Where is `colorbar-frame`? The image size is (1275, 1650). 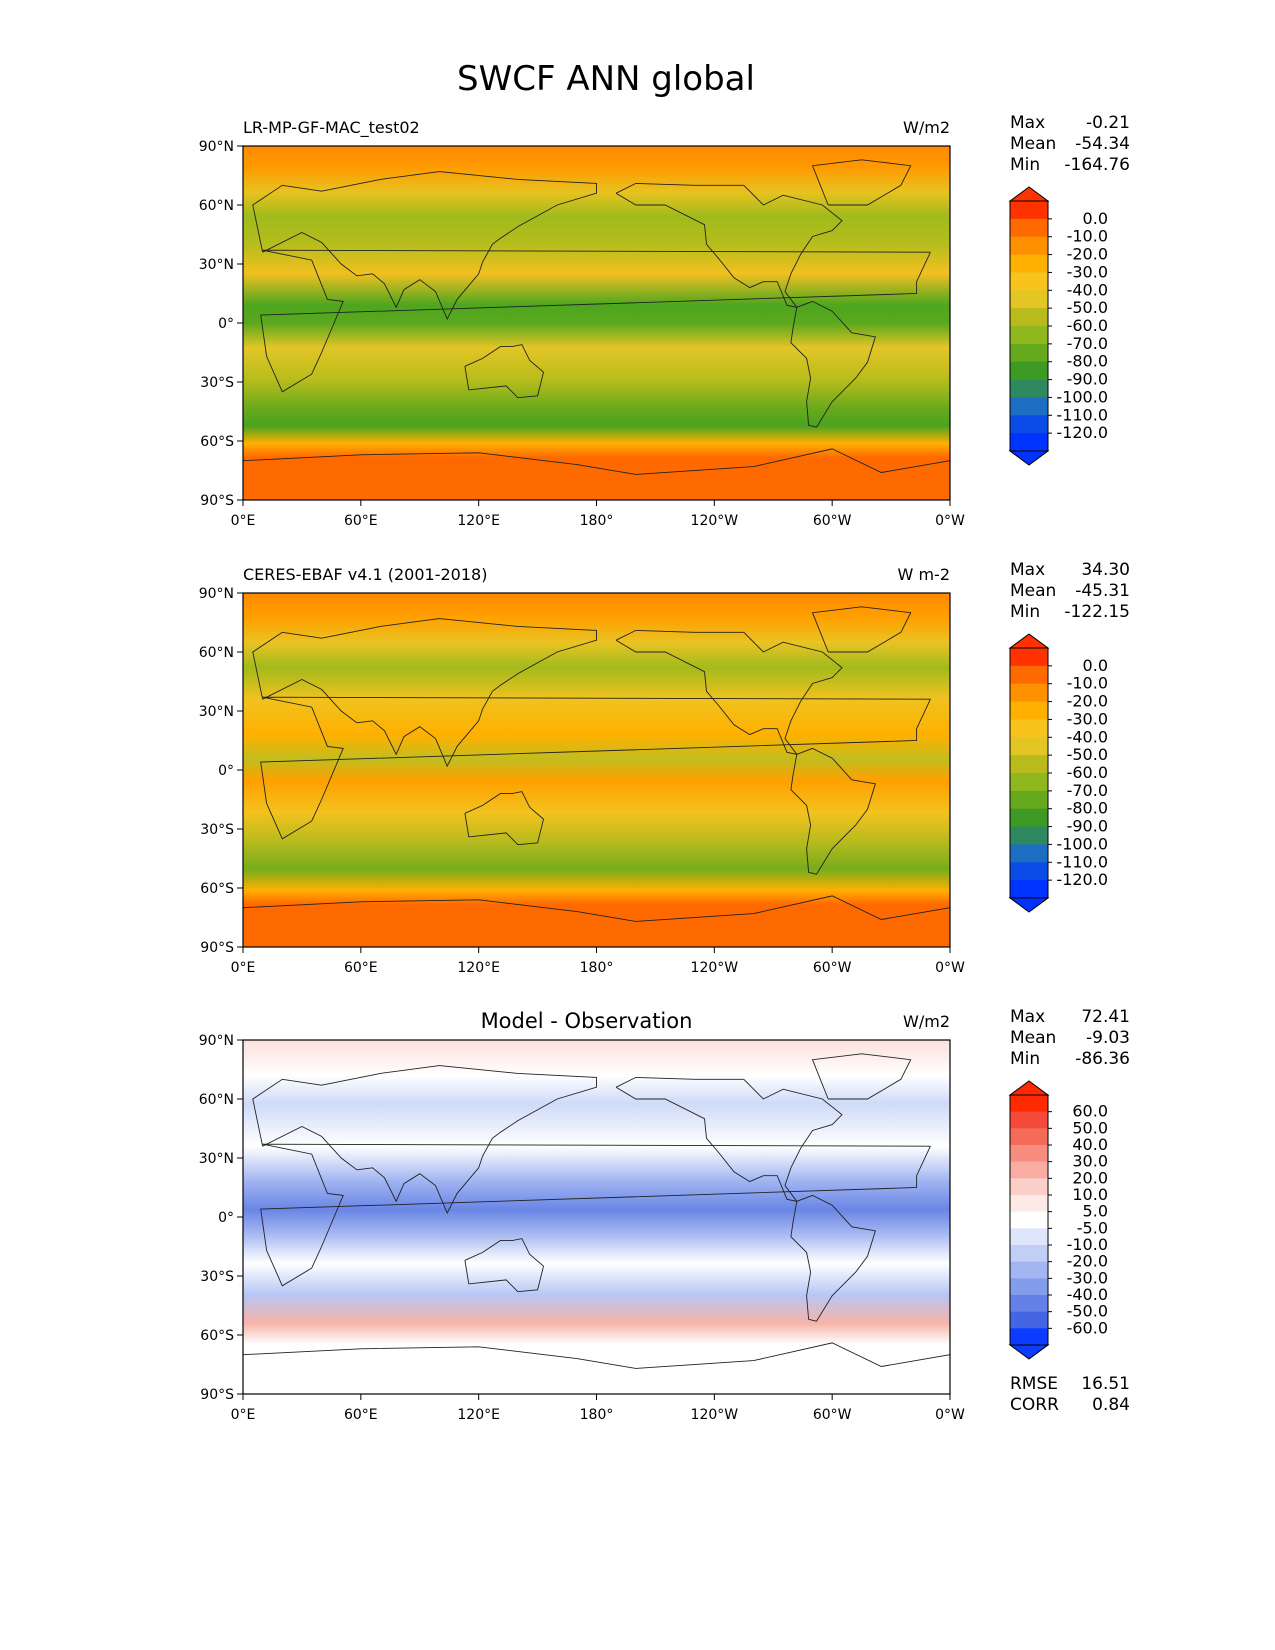
colorbar-frame is located at coordinates (1029, 1220).